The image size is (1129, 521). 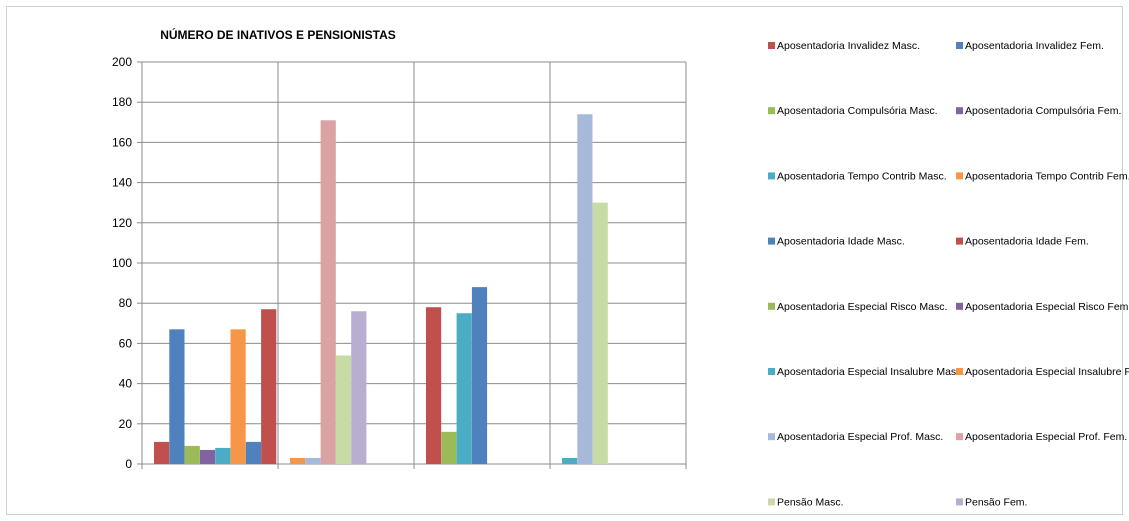 What do you see at coordinates (1047, 372) in the screenshot?
I see `legend-label: Aposentadoria Especial Insalubre Fem.` at bounding box center [1047, 372].